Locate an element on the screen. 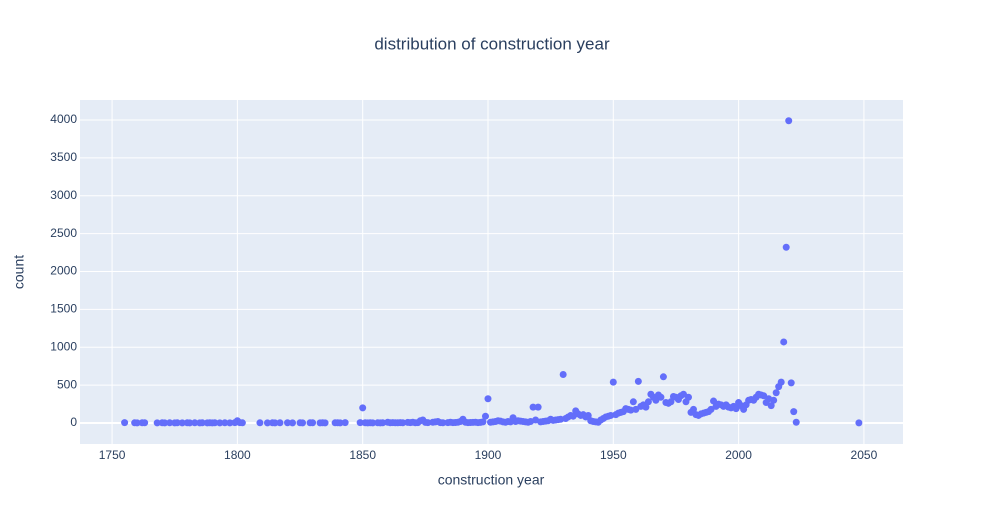  y-tick-label: 0 is located at coordinates (73, 422).